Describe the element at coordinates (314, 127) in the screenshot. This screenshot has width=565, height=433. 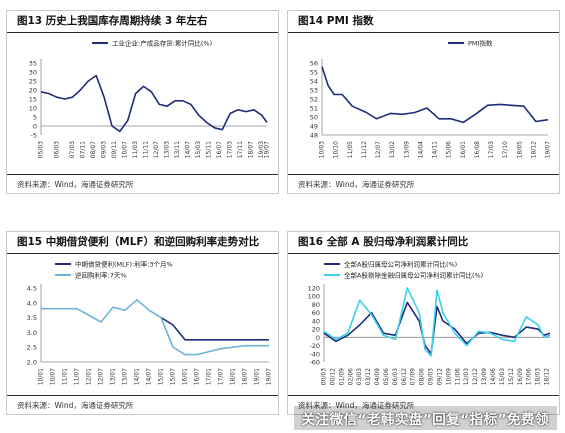
I see `y-tick-label: 49` at that location.